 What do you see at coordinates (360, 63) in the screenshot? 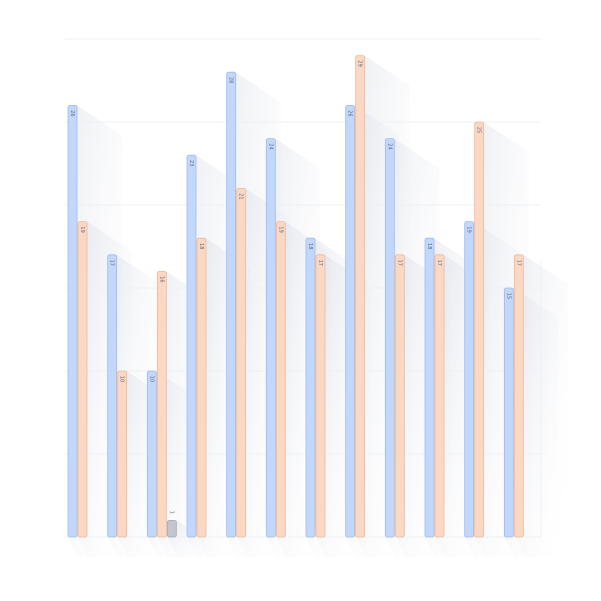
I see `value-label: 29` at bounding box center [360, 63].